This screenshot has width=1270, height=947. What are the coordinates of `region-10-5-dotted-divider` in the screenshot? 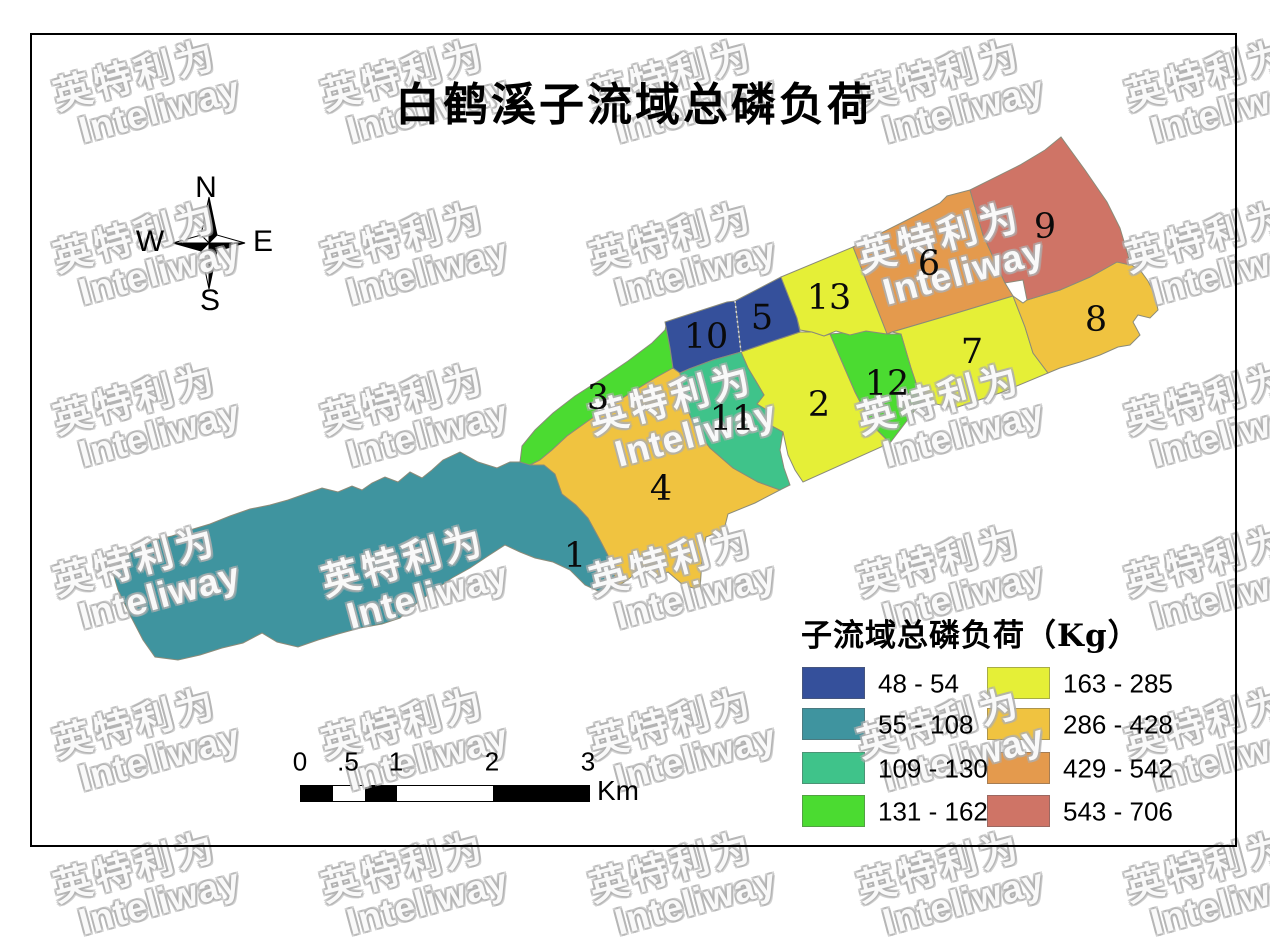 It's located at (738, 326).